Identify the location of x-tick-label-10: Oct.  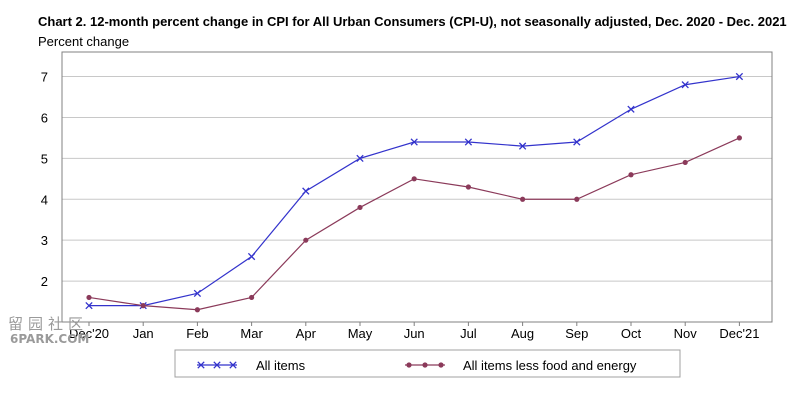
(631, 333).